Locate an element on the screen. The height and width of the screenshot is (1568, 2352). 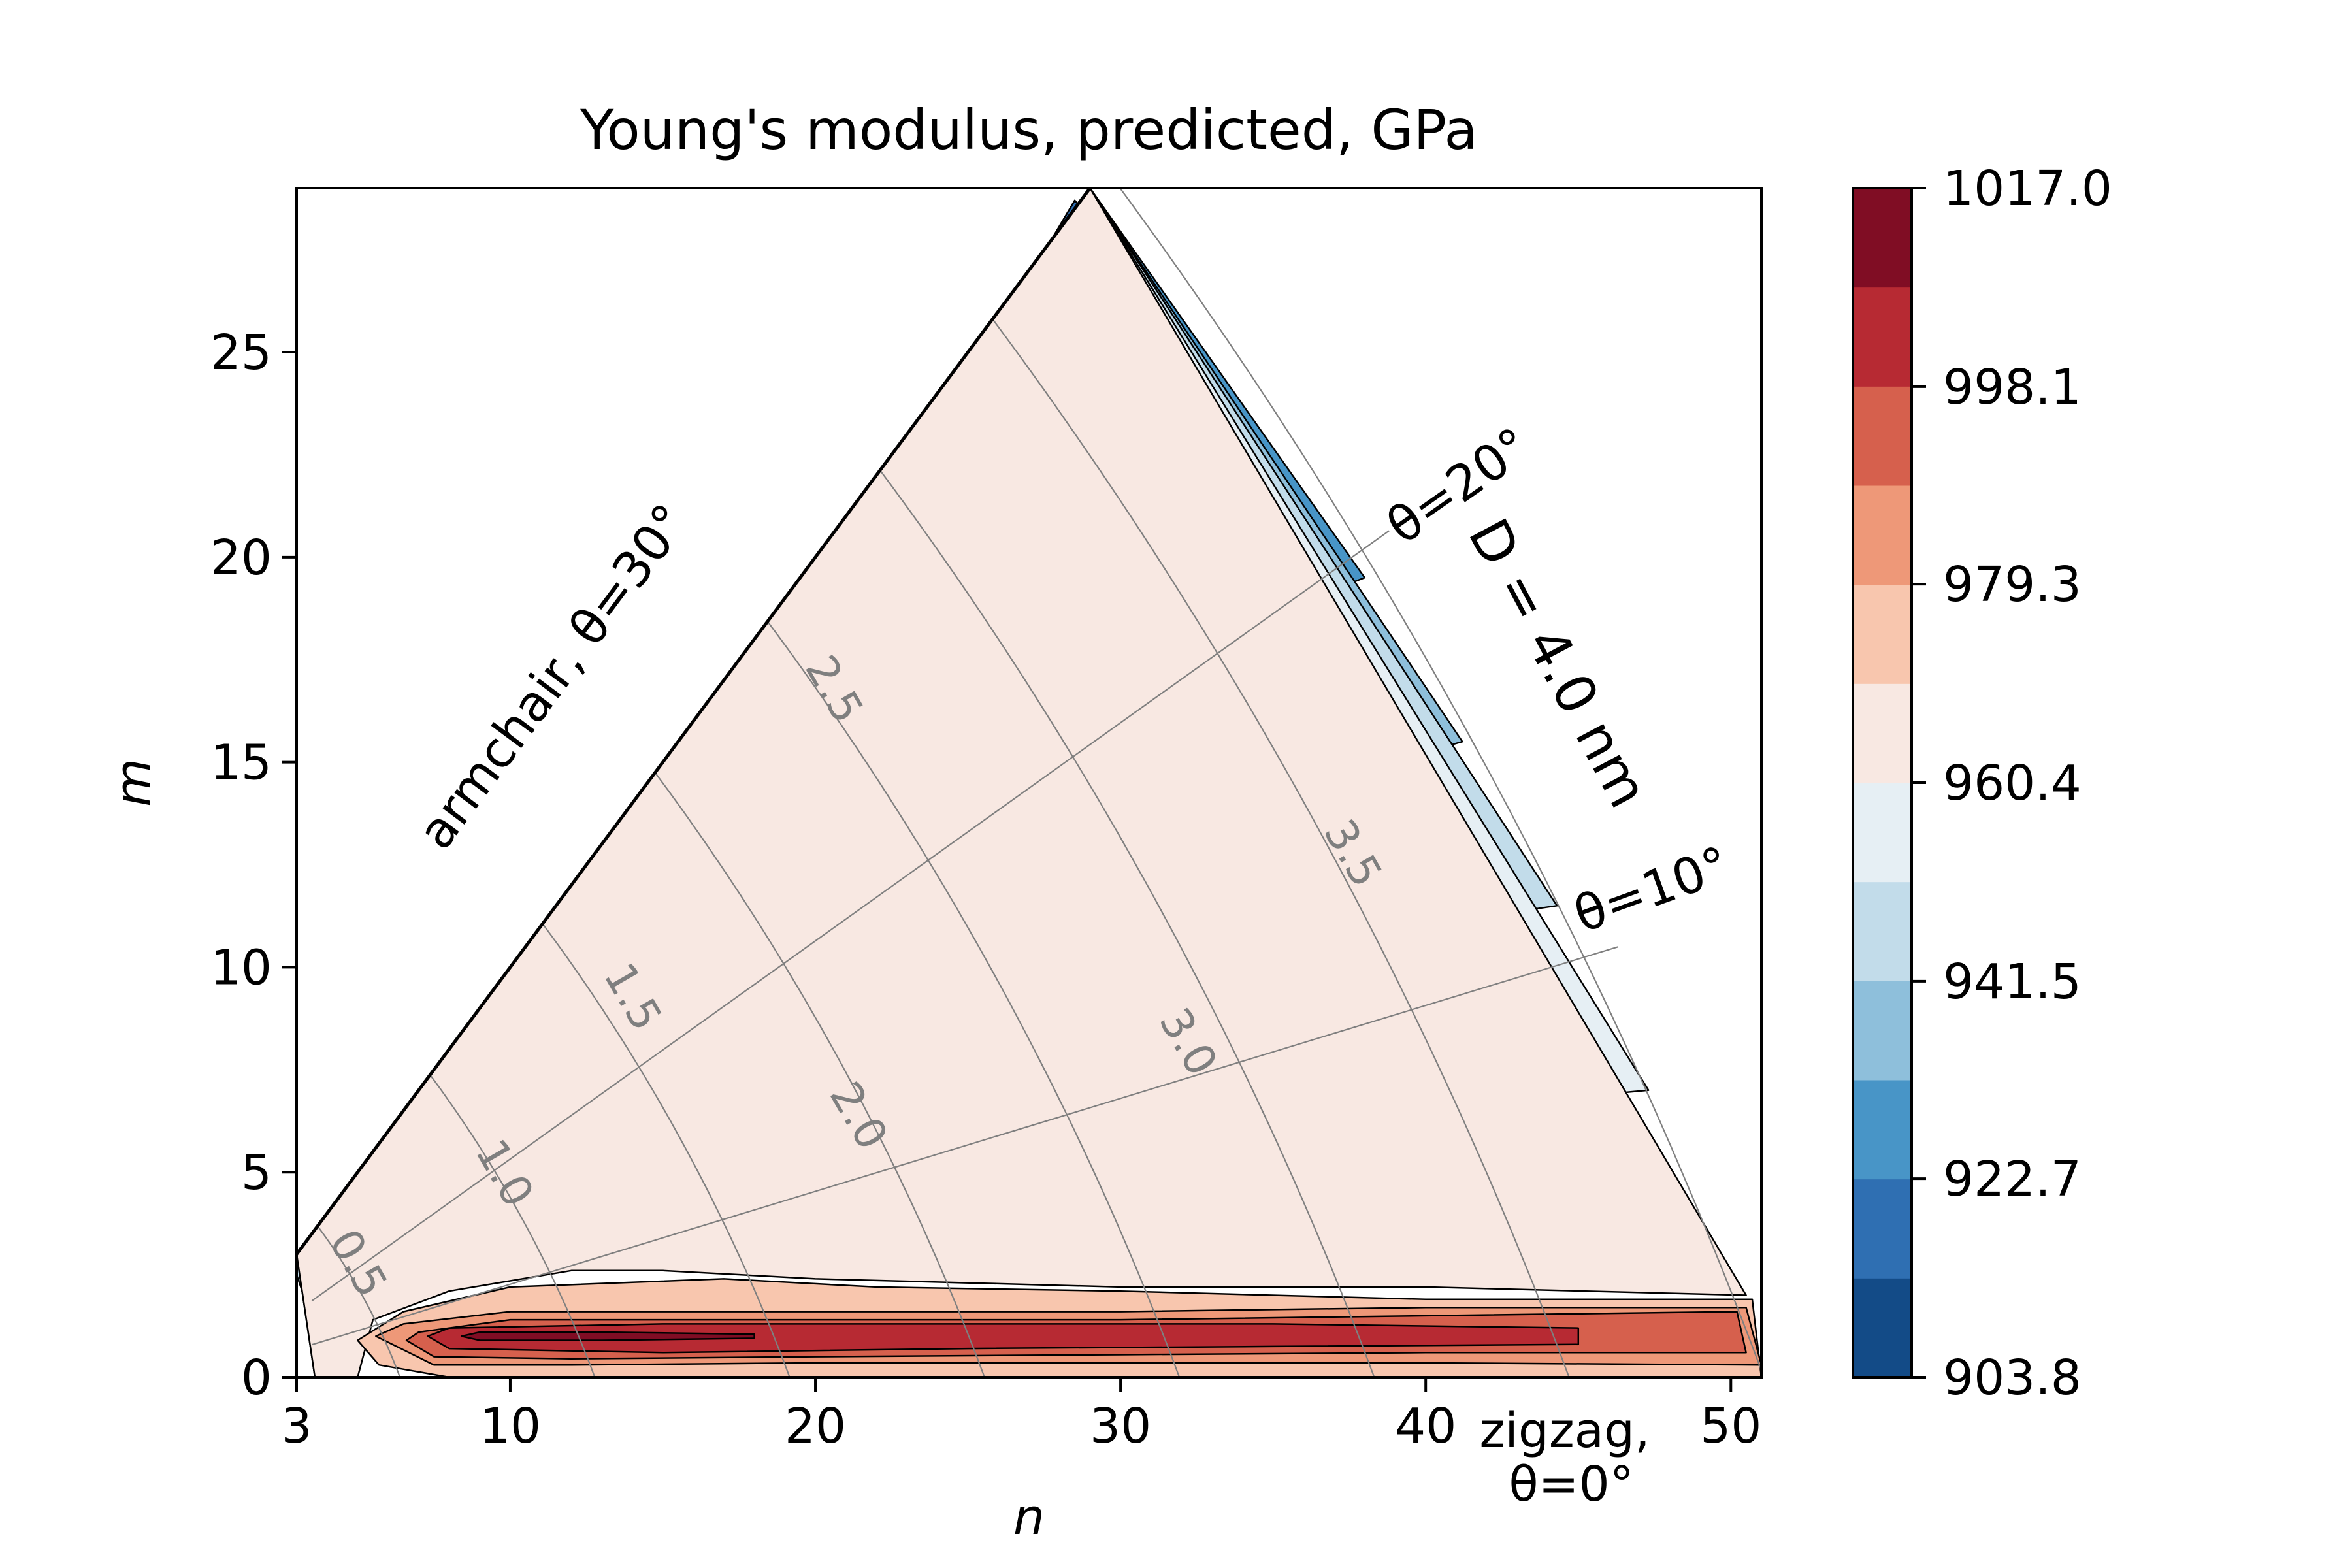
y-tick-label: 10 is located at coordinates (241, 967).